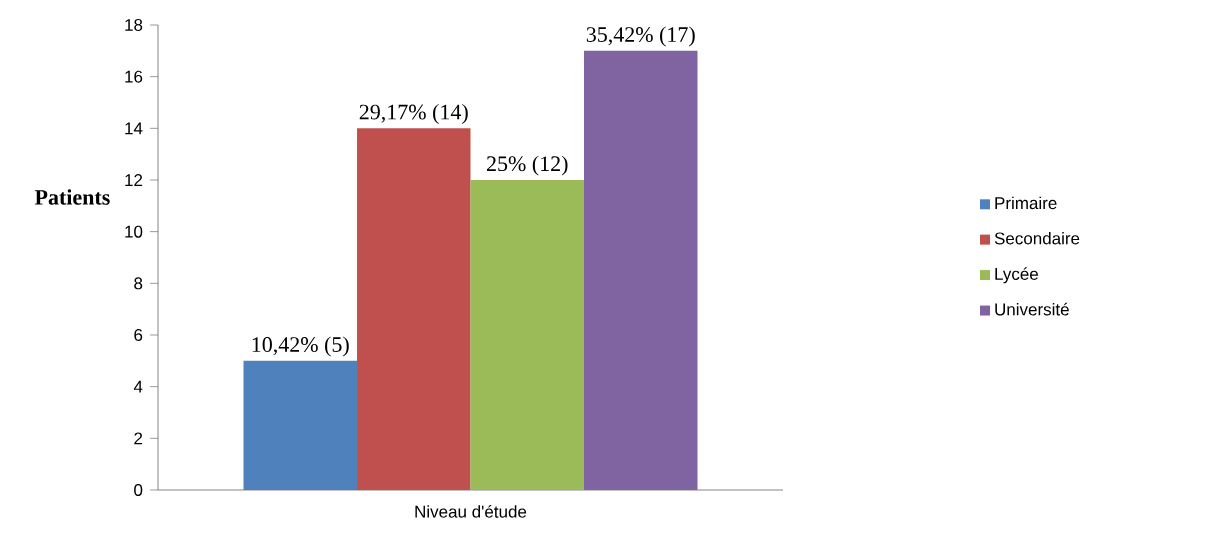 Image resolution: width=1229 pixels, height=539 pixels. I want to click on y-tick-label: 12, so click(134, 180).